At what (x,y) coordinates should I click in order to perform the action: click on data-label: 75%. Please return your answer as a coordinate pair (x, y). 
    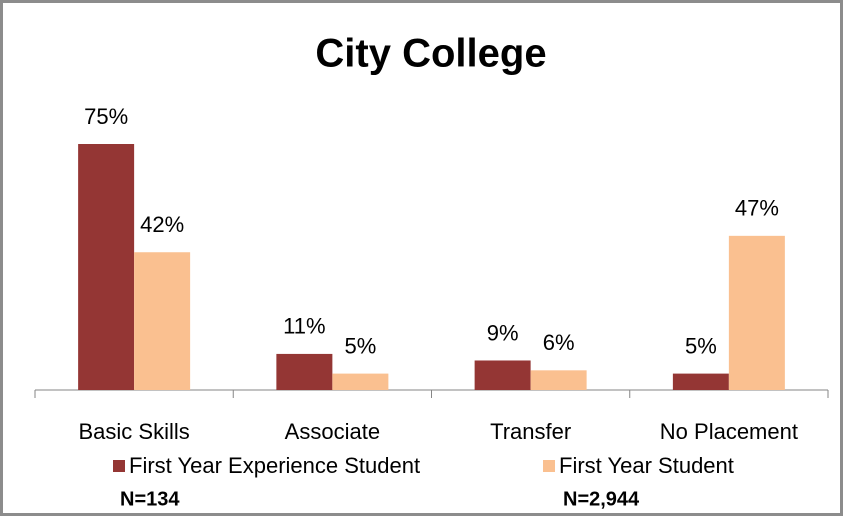
    Looking at the image, I should click on (106, 116).